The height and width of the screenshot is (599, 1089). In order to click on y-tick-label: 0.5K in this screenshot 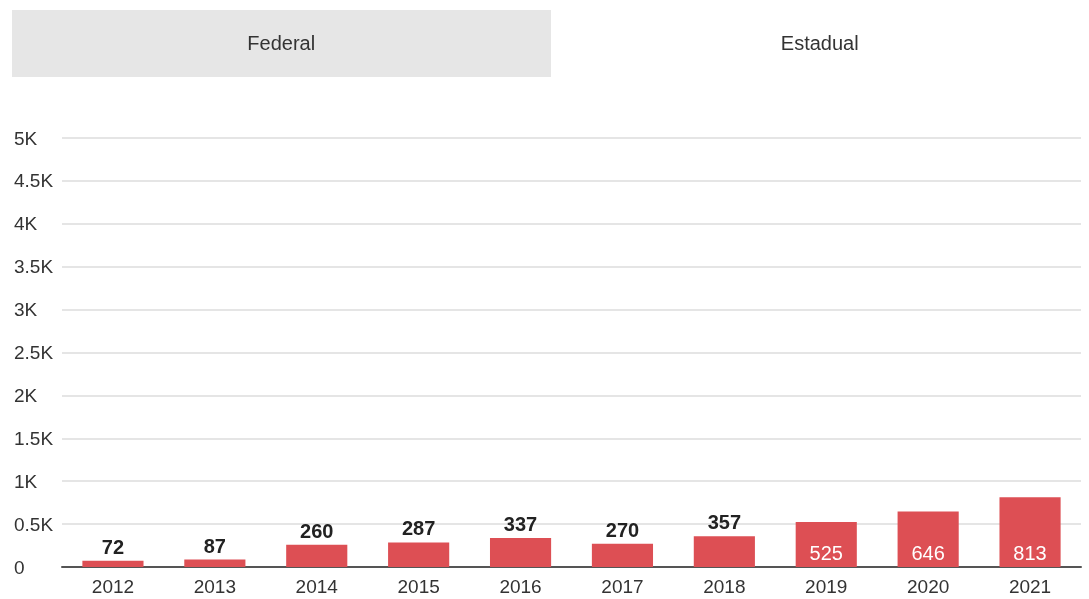, I will do `click(34, 524)`.